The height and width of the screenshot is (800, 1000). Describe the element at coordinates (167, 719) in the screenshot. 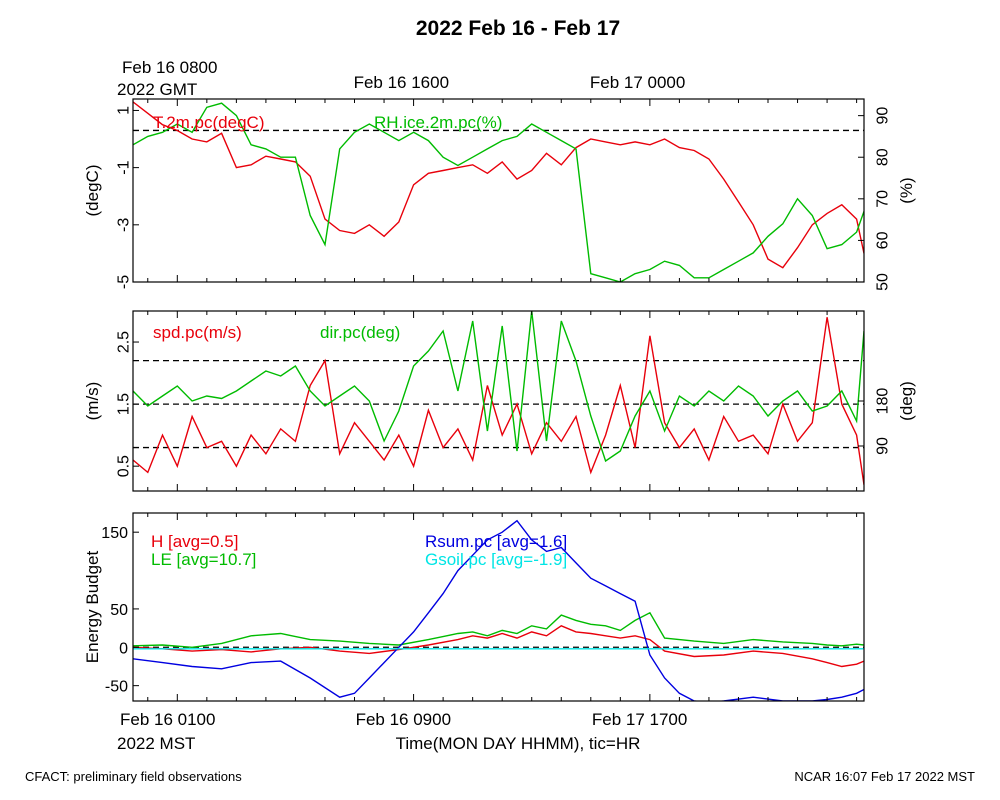

I see `bottom-tick-label: Feb 16 0100` at that location.